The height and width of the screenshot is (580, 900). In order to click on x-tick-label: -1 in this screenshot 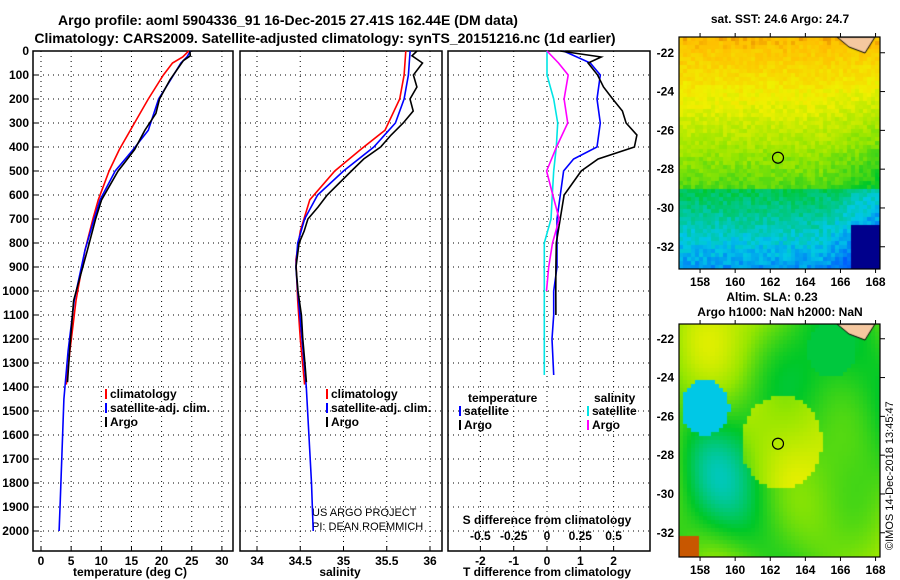, I will do `click(513, 561)`.